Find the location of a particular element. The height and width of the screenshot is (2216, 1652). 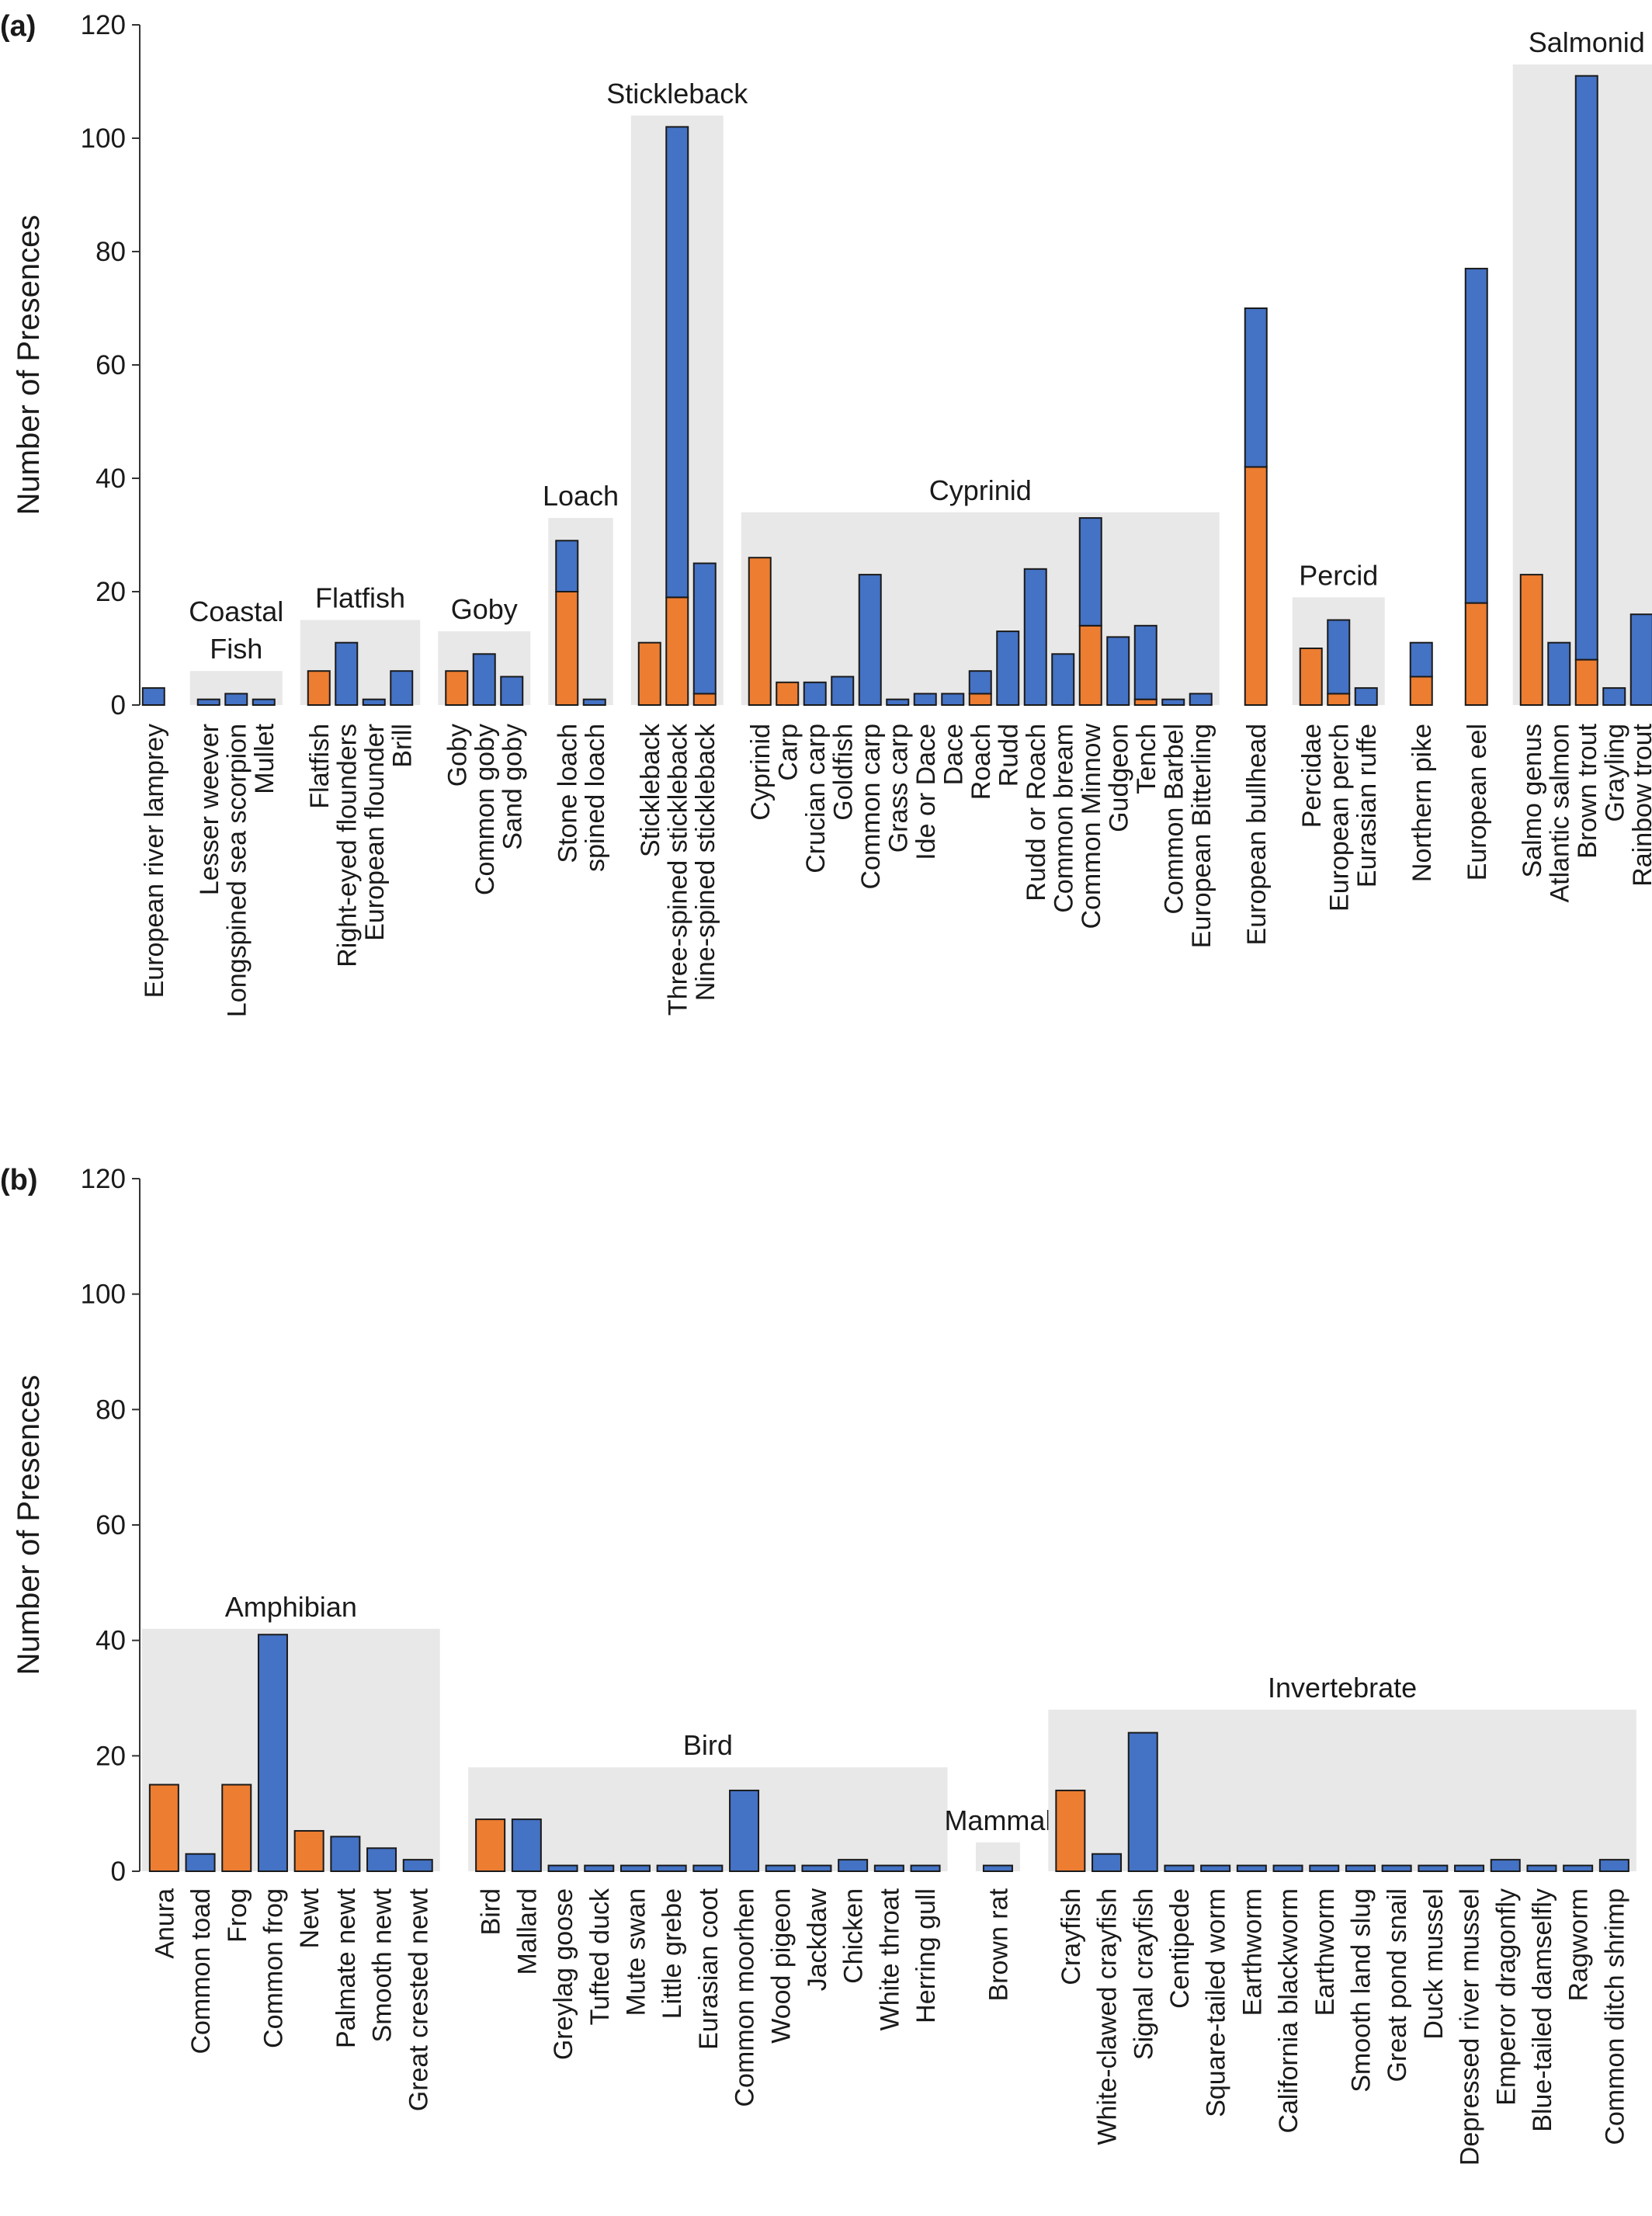

x-tick-label: Smooth land slug is located at coordinates (1361, 1991).